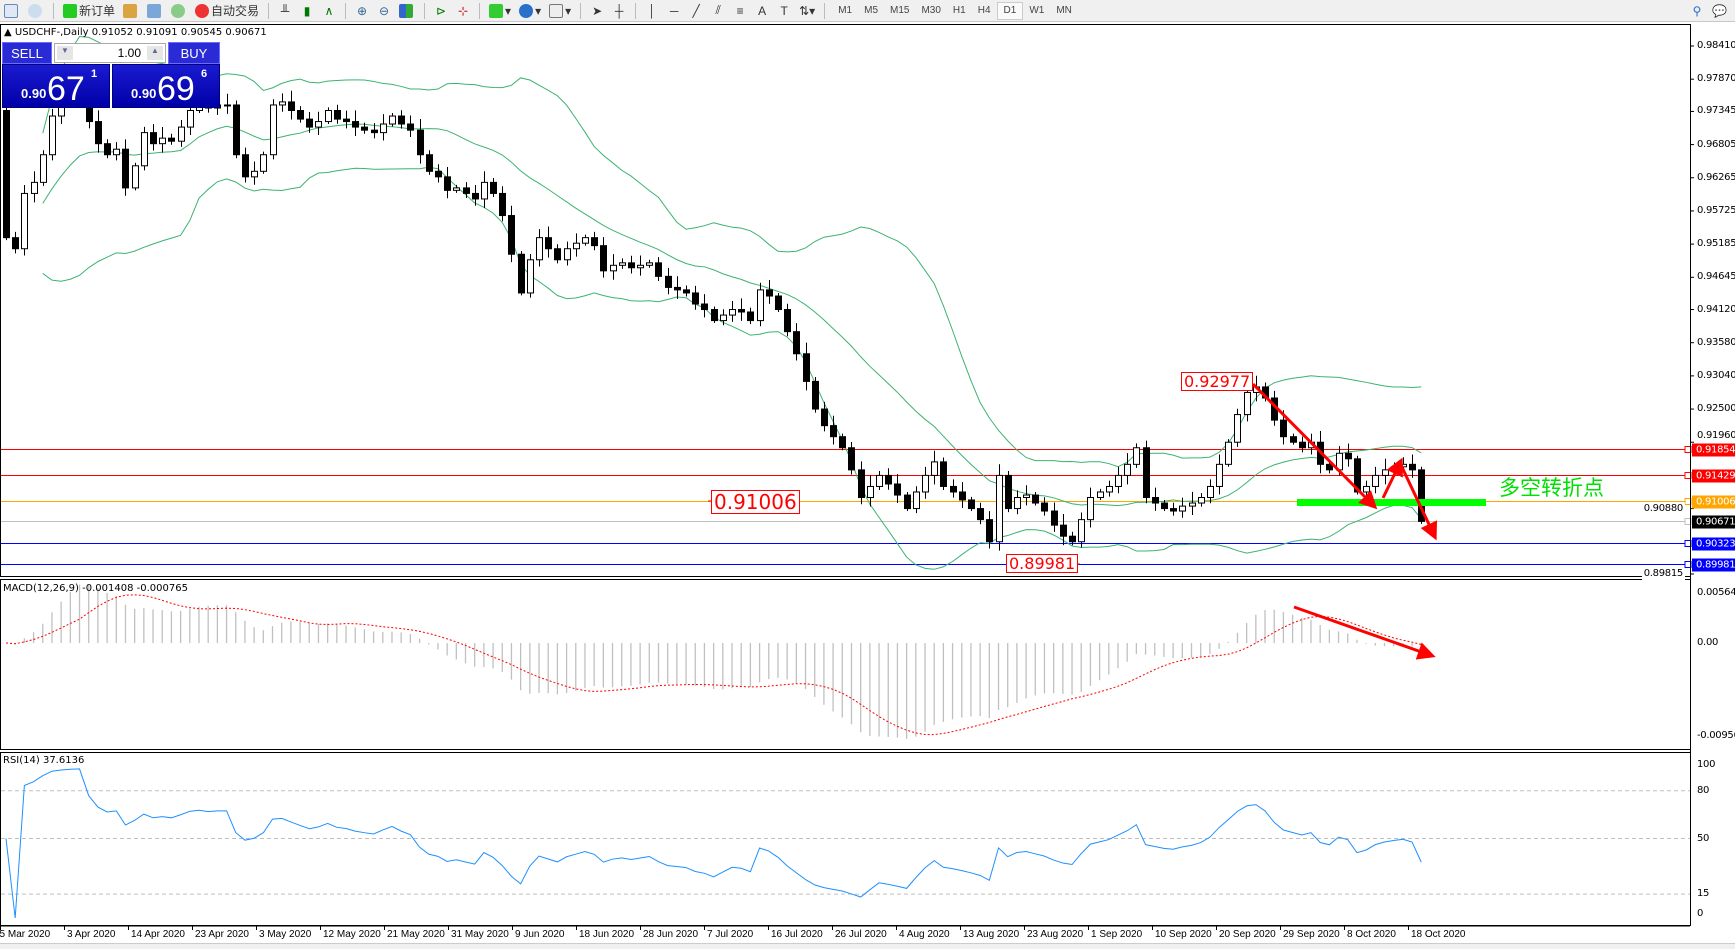 Image resolution: width=1735 pixels, height=949 pixels. Describe the element at coordinates (959, 10) in the screenshot. I see `timeframe-h1: H1` at that location.